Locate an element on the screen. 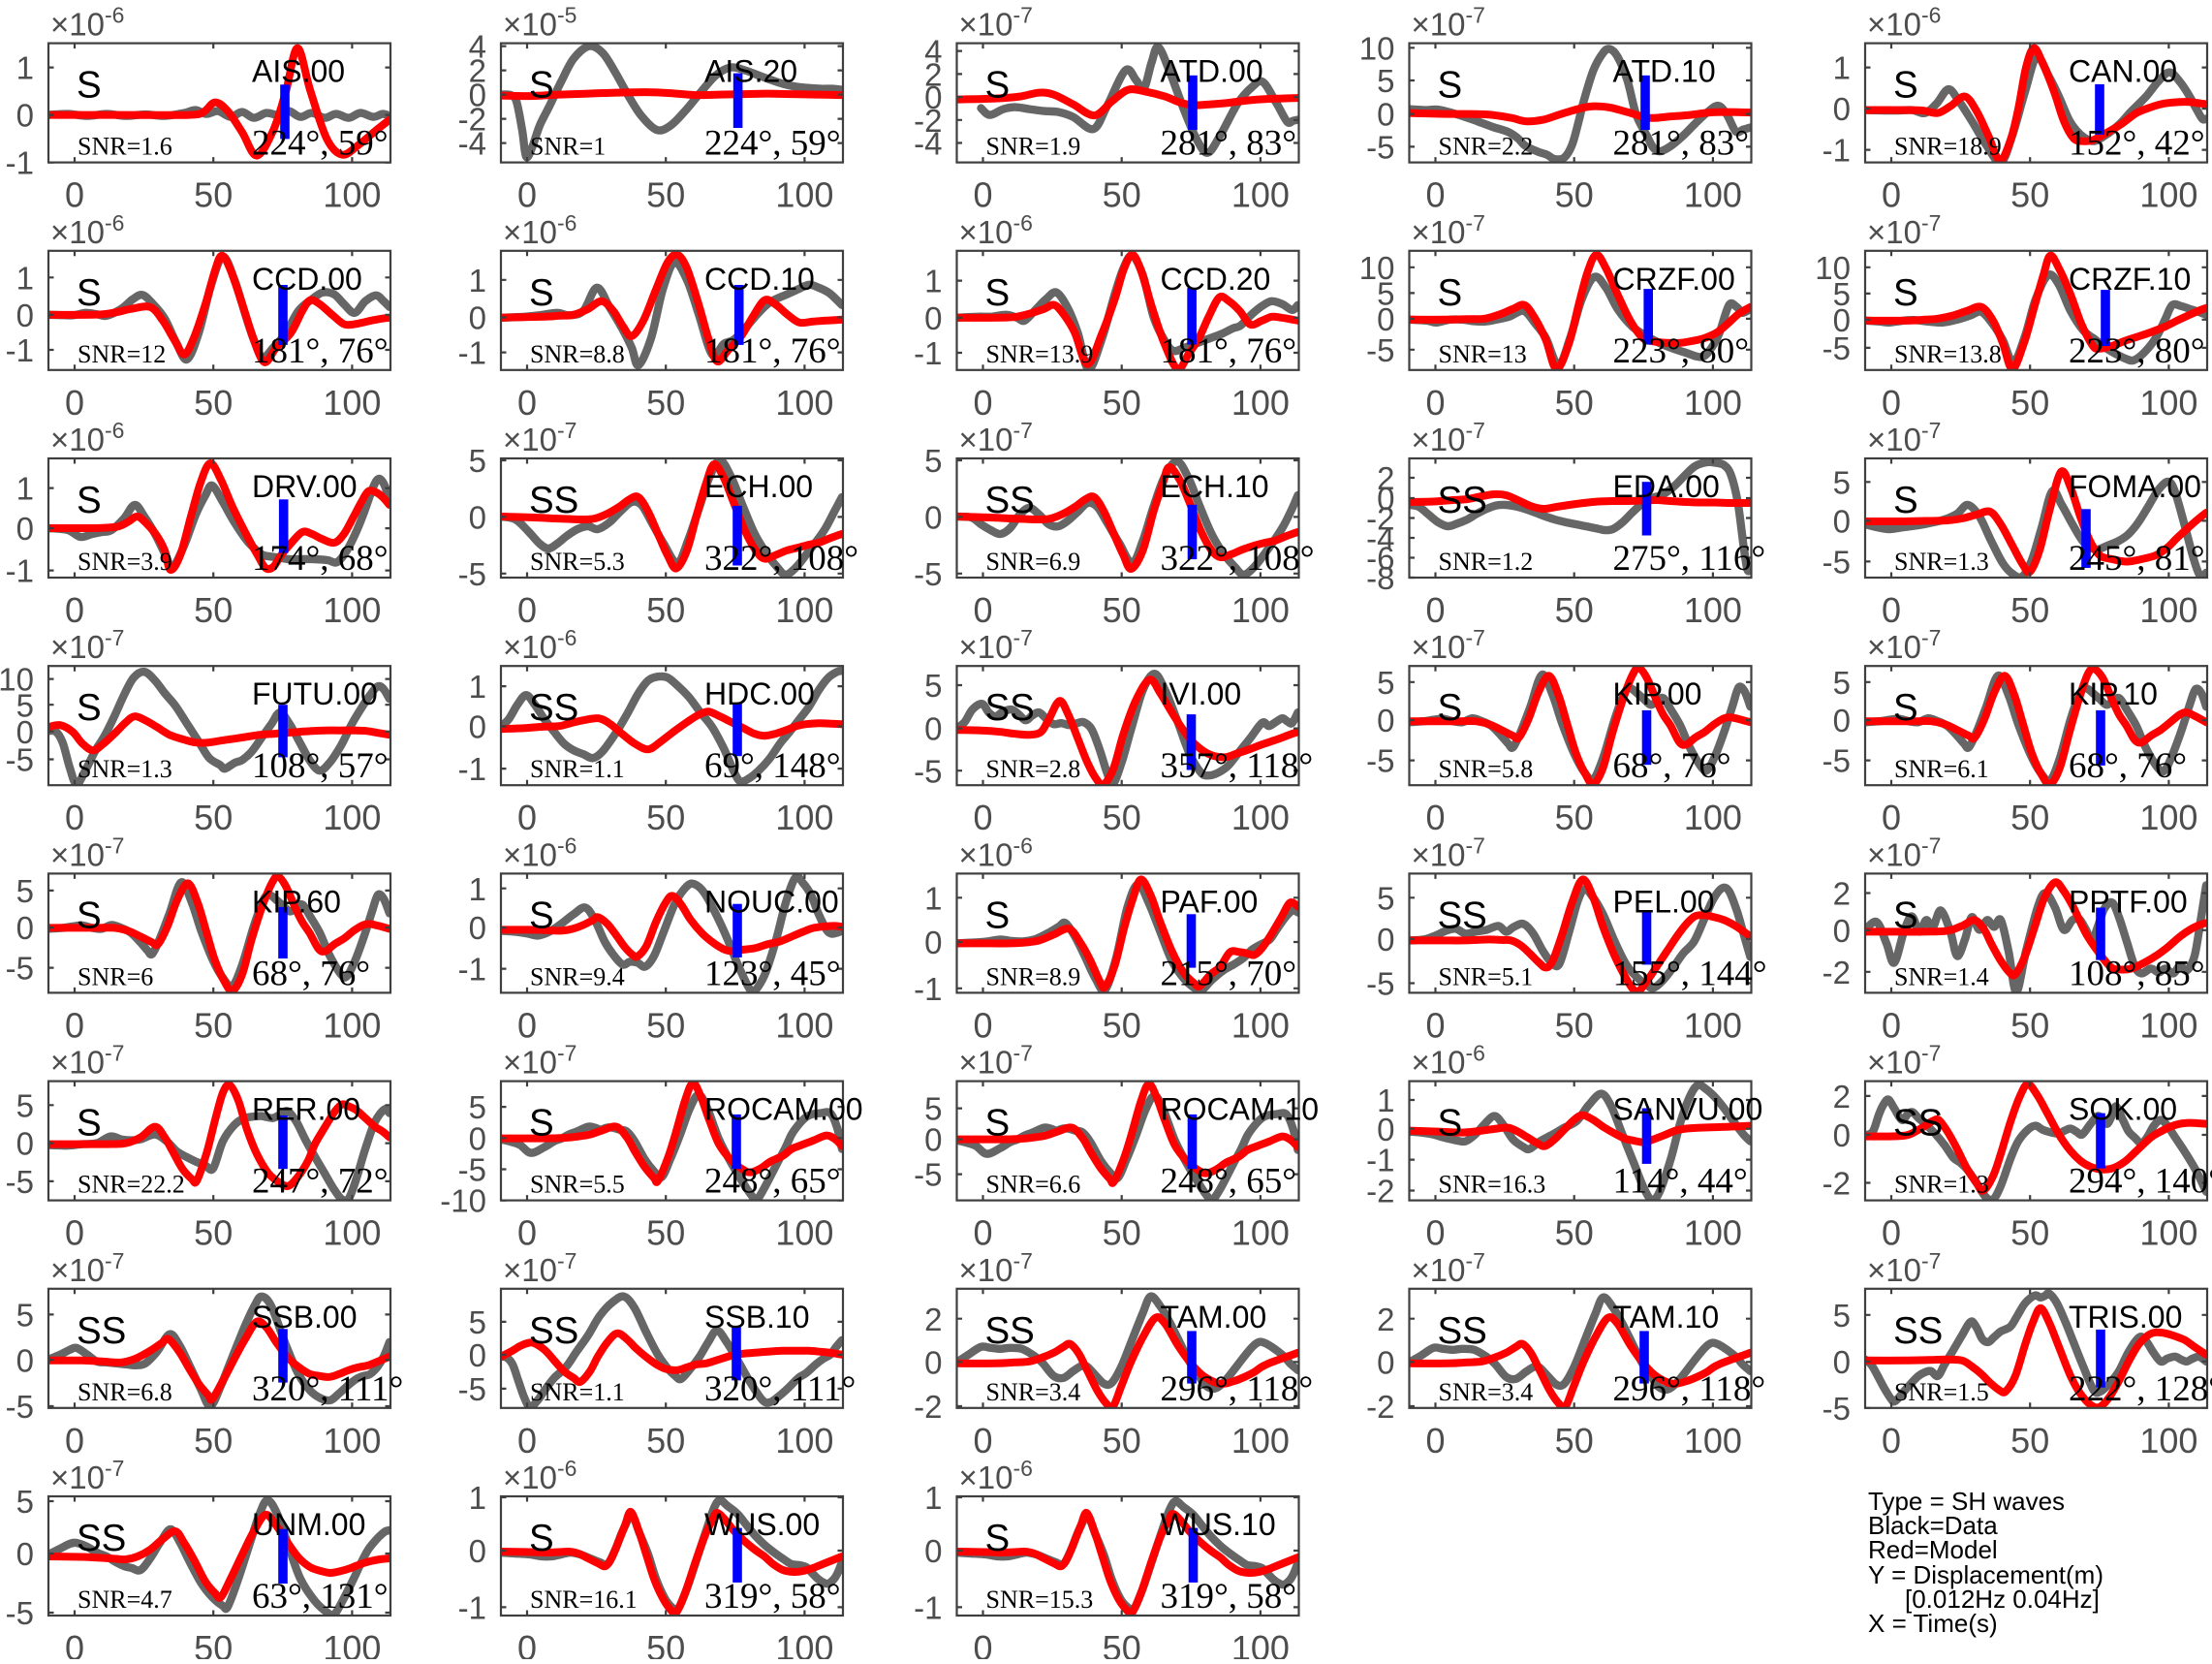 This screenshot has height=1664, width=2212. svg-text: SNR=6.6 is located at coordinates (1033, 1185).